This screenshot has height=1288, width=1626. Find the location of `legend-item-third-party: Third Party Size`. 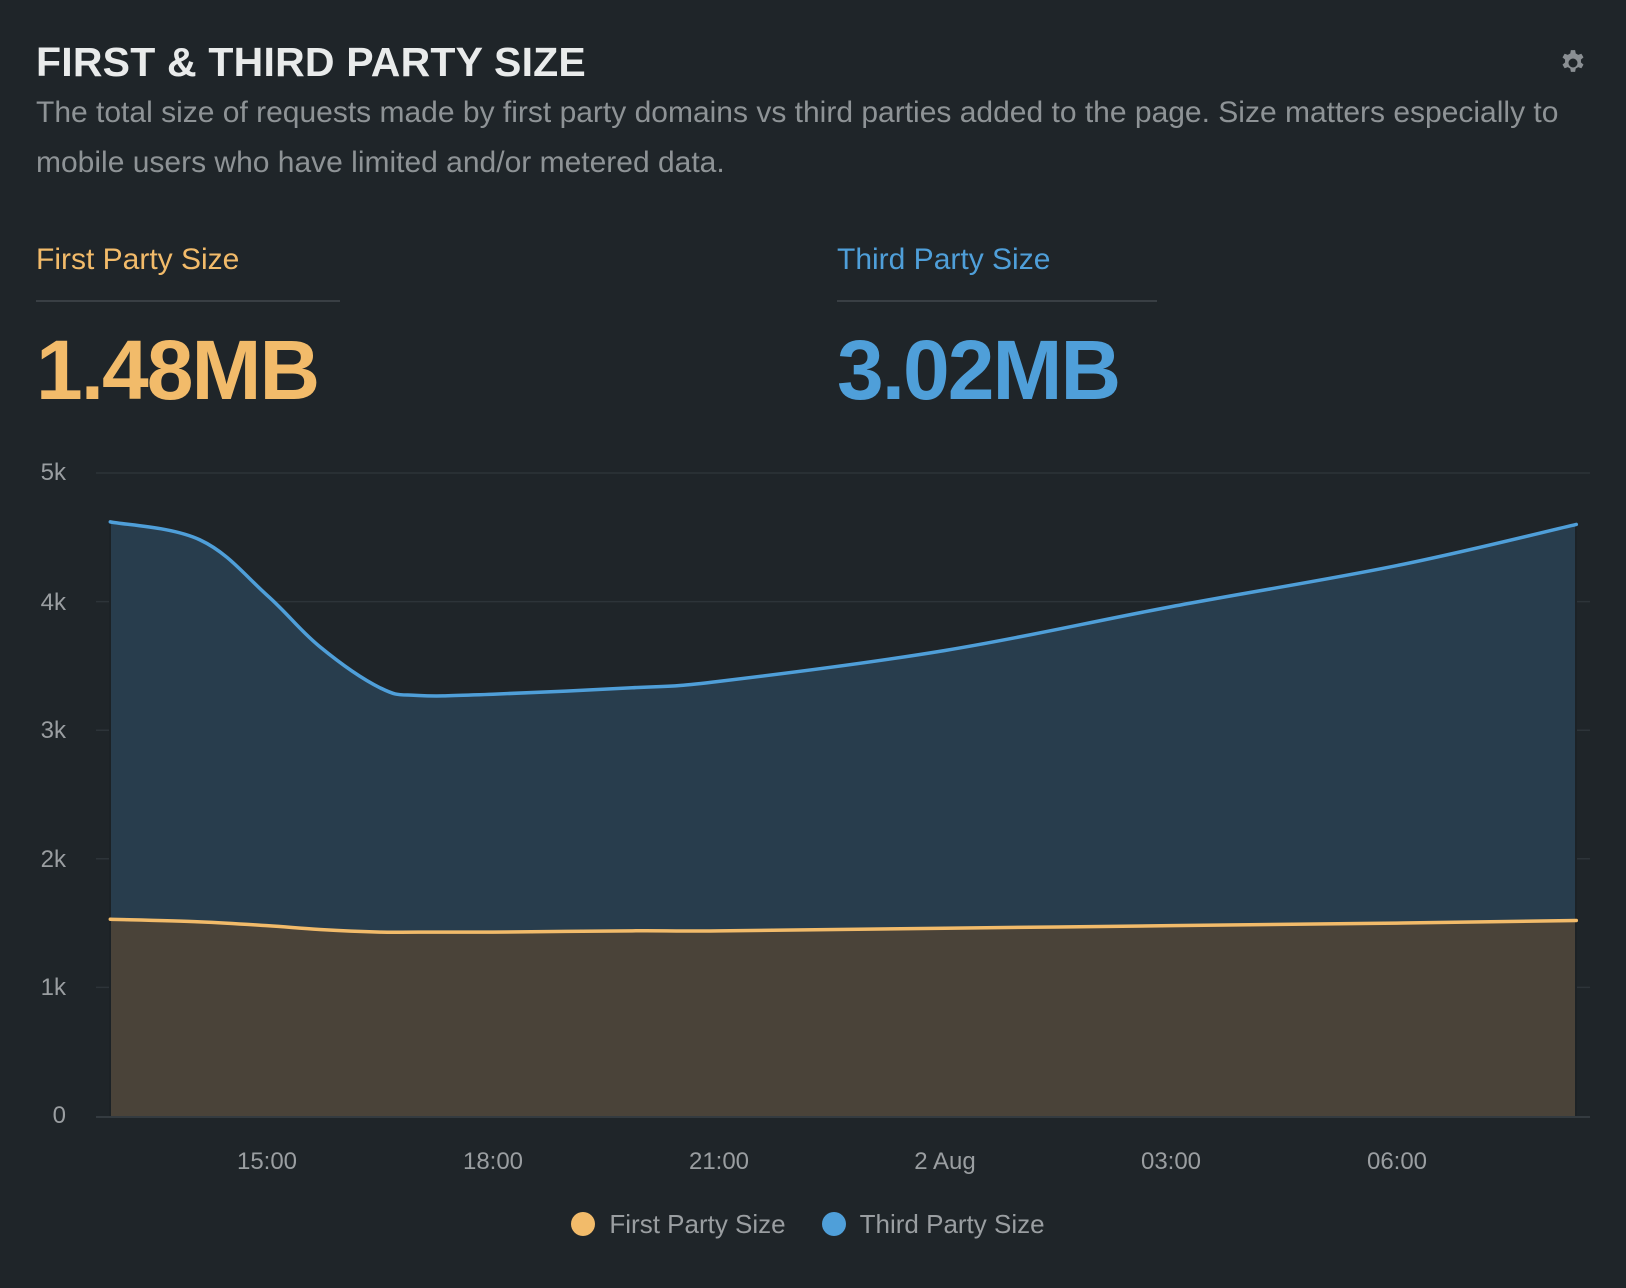

legend-item-third-party: Third Party Size is located at coordinates (933, 1224).